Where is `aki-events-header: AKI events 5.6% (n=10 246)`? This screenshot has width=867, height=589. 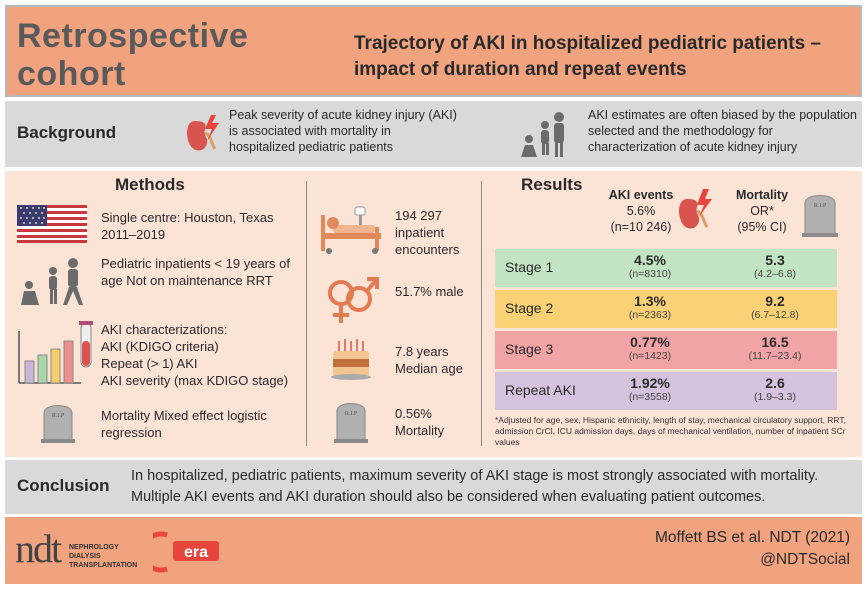 aki-events-header: AKI events 5.6% (n=10 246) is located at coordinates (641, 211).